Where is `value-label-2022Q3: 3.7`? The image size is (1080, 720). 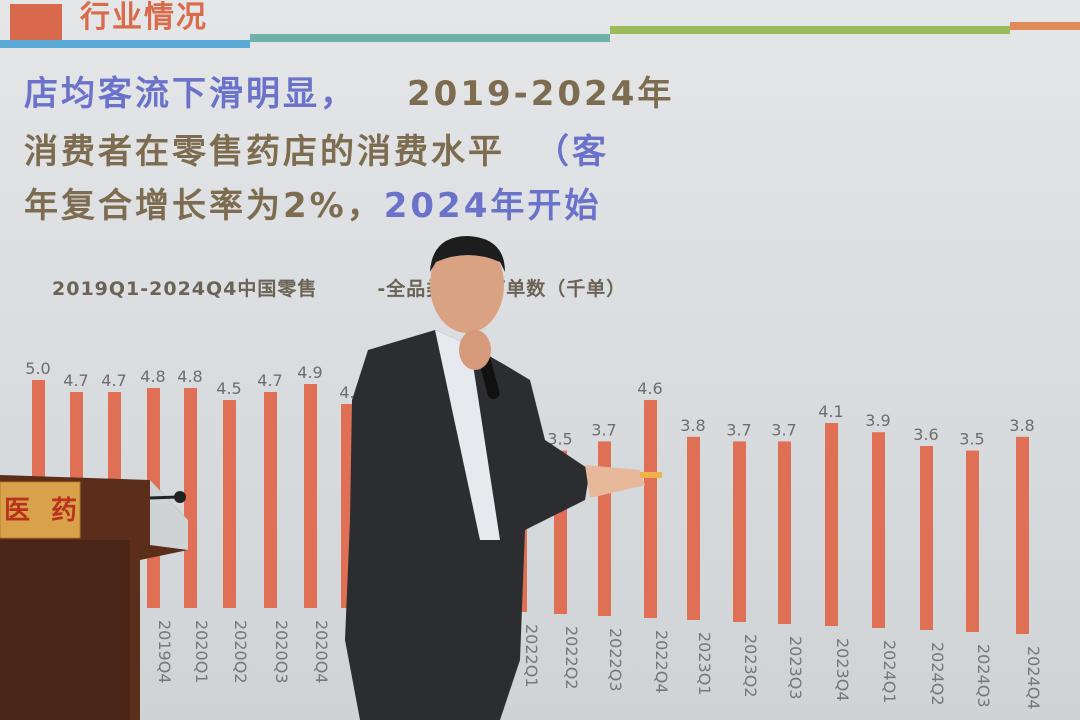 value-label-2022Q3: 3.7 is located at coordinates (603, 429).